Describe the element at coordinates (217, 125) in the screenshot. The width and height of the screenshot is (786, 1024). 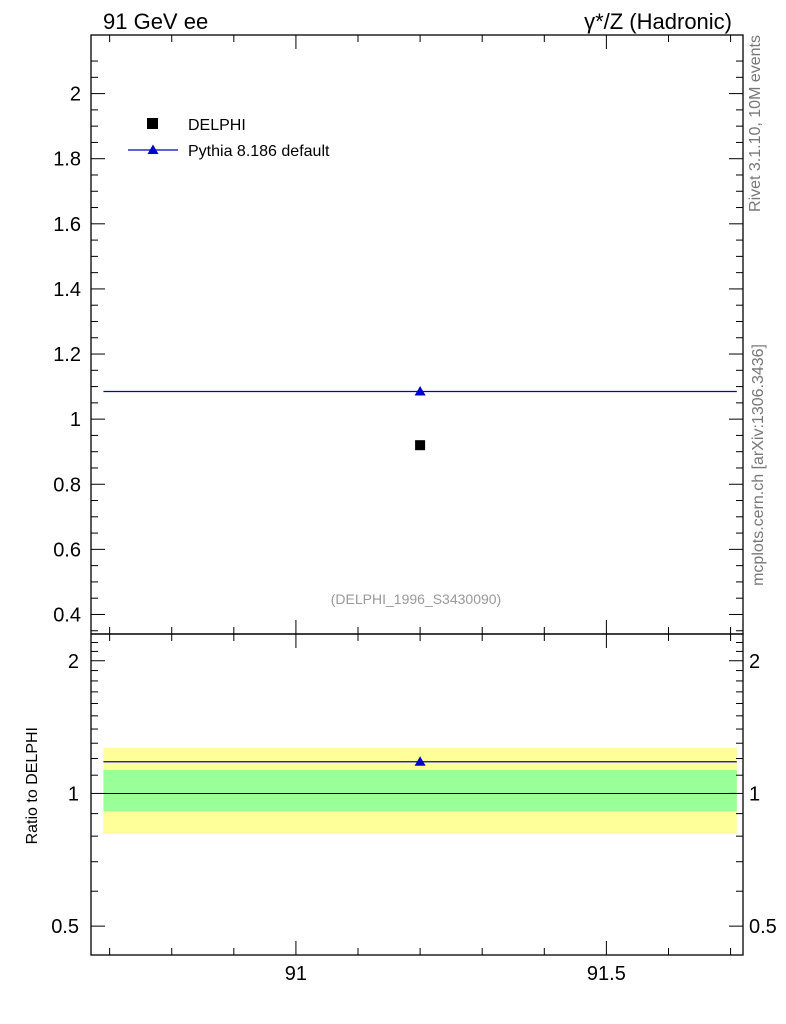
I see `legend-delphi-label: DELPHI` at that location.